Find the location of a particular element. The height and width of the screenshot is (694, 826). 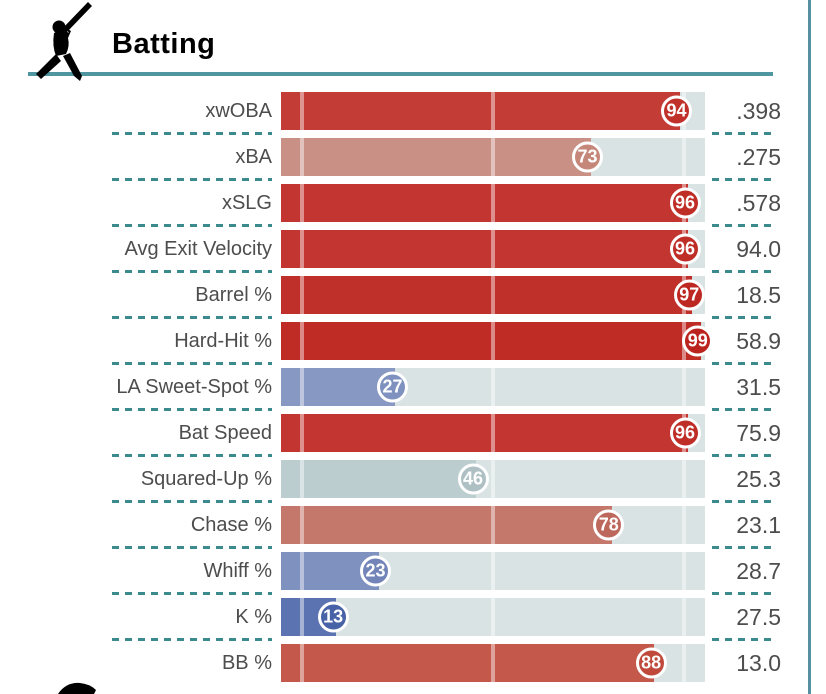

stat-label: xSLG is located at coordinates (246, 202).